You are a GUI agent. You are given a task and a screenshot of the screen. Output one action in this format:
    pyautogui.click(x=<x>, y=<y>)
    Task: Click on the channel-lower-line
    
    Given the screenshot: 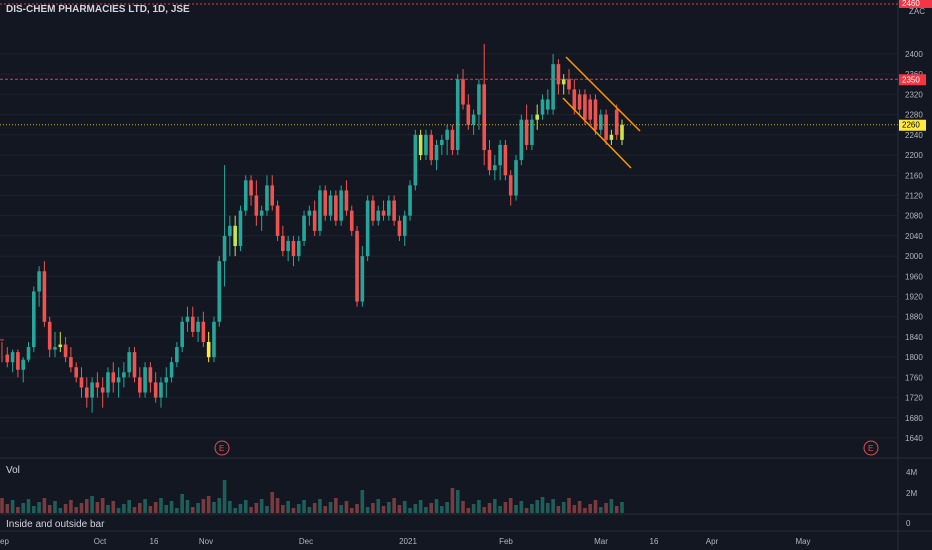 What is the action you would take?
    pyautogui.click(x=597, y=133)
    